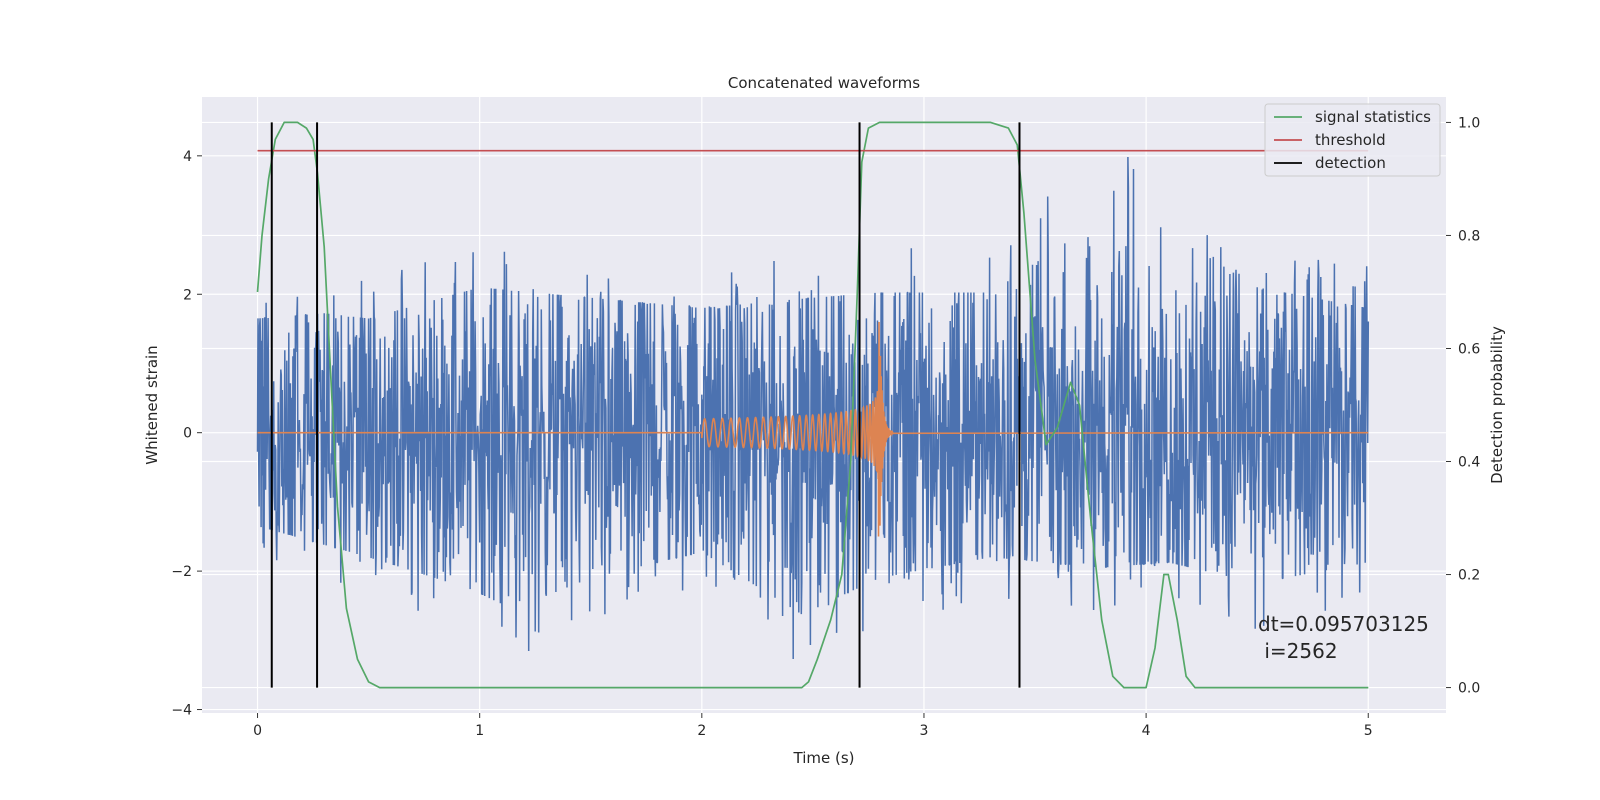  What do you see at coordinates (824, 758) in the screenshot?
I see `x-axis-label: Time (s)` at bounding box center [824, 758].